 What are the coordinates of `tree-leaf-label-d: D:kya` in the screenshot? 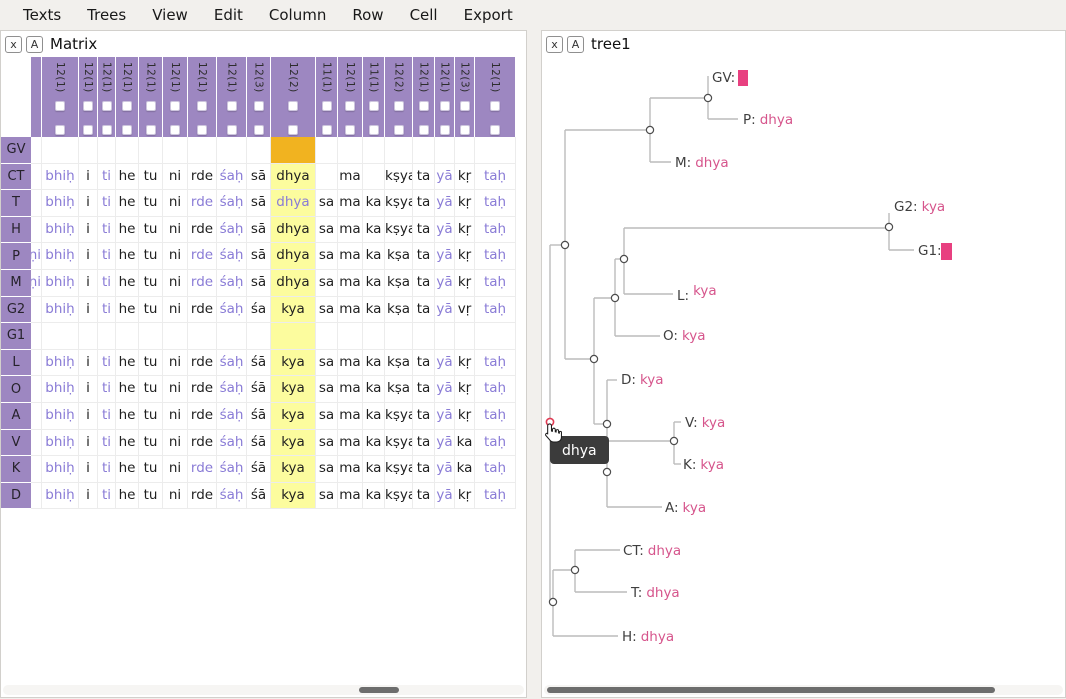 It's located at (642, 380).